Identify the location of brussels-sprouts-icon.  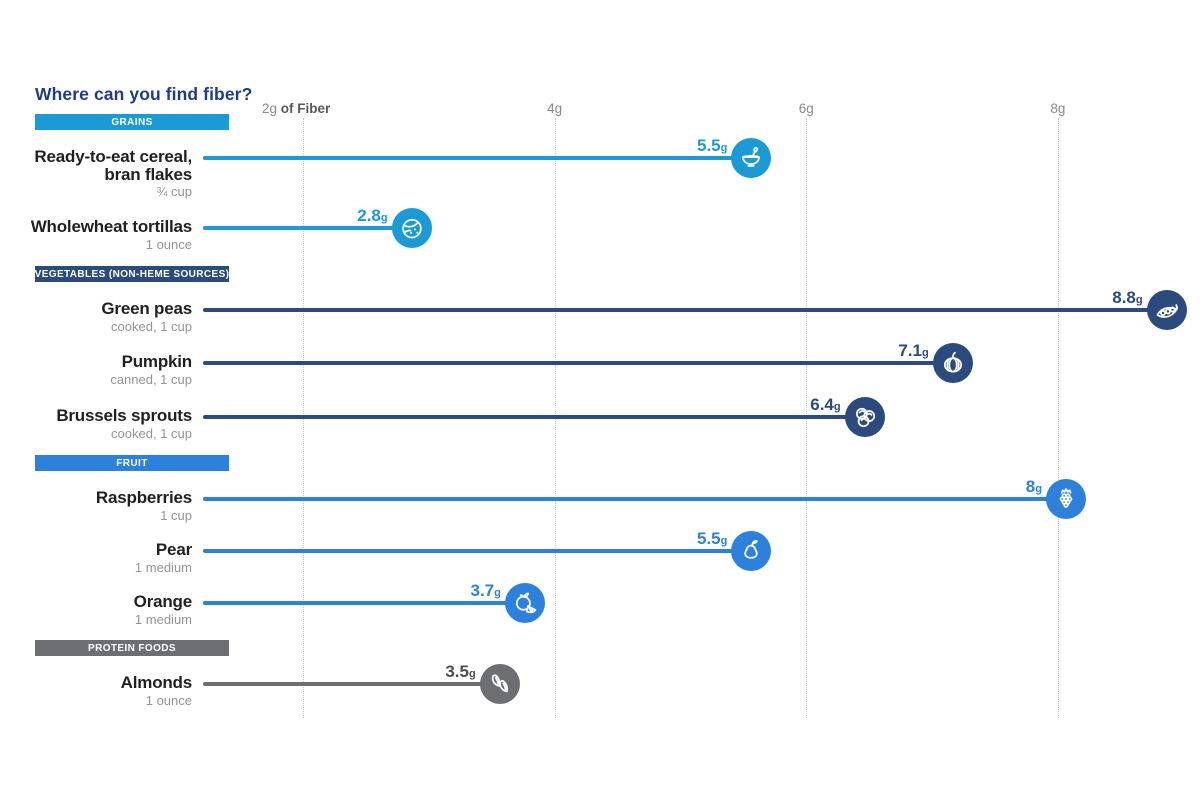
(865, 417).